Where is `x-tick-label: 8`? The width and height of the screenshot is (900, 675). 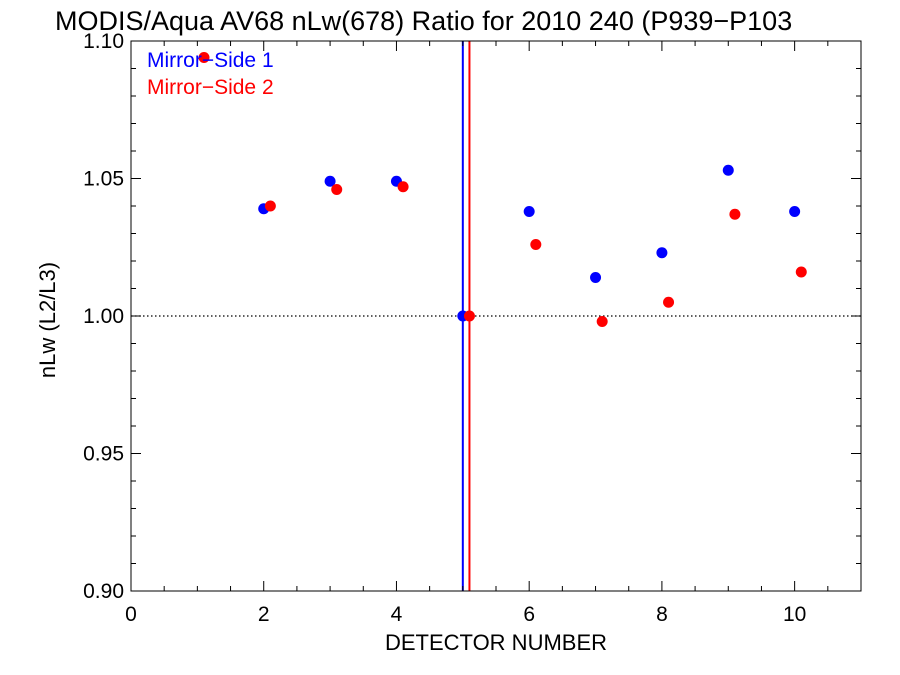
x-tick-label: 8 is located at coordinates (662, 614).